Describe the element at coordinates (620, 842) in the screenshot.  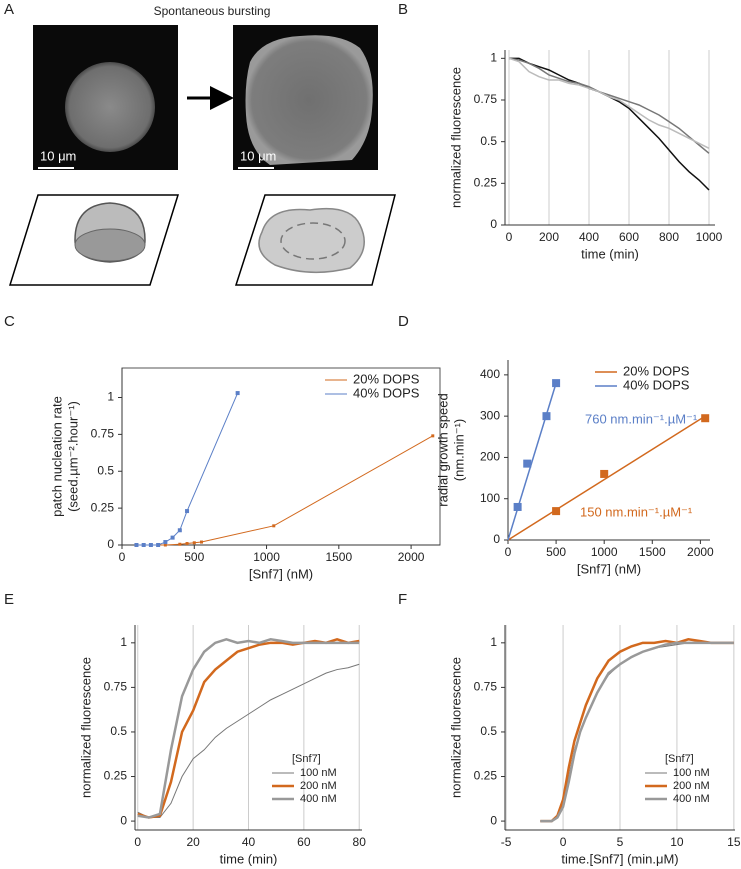
I see `x-tick-label: 5` at that location.